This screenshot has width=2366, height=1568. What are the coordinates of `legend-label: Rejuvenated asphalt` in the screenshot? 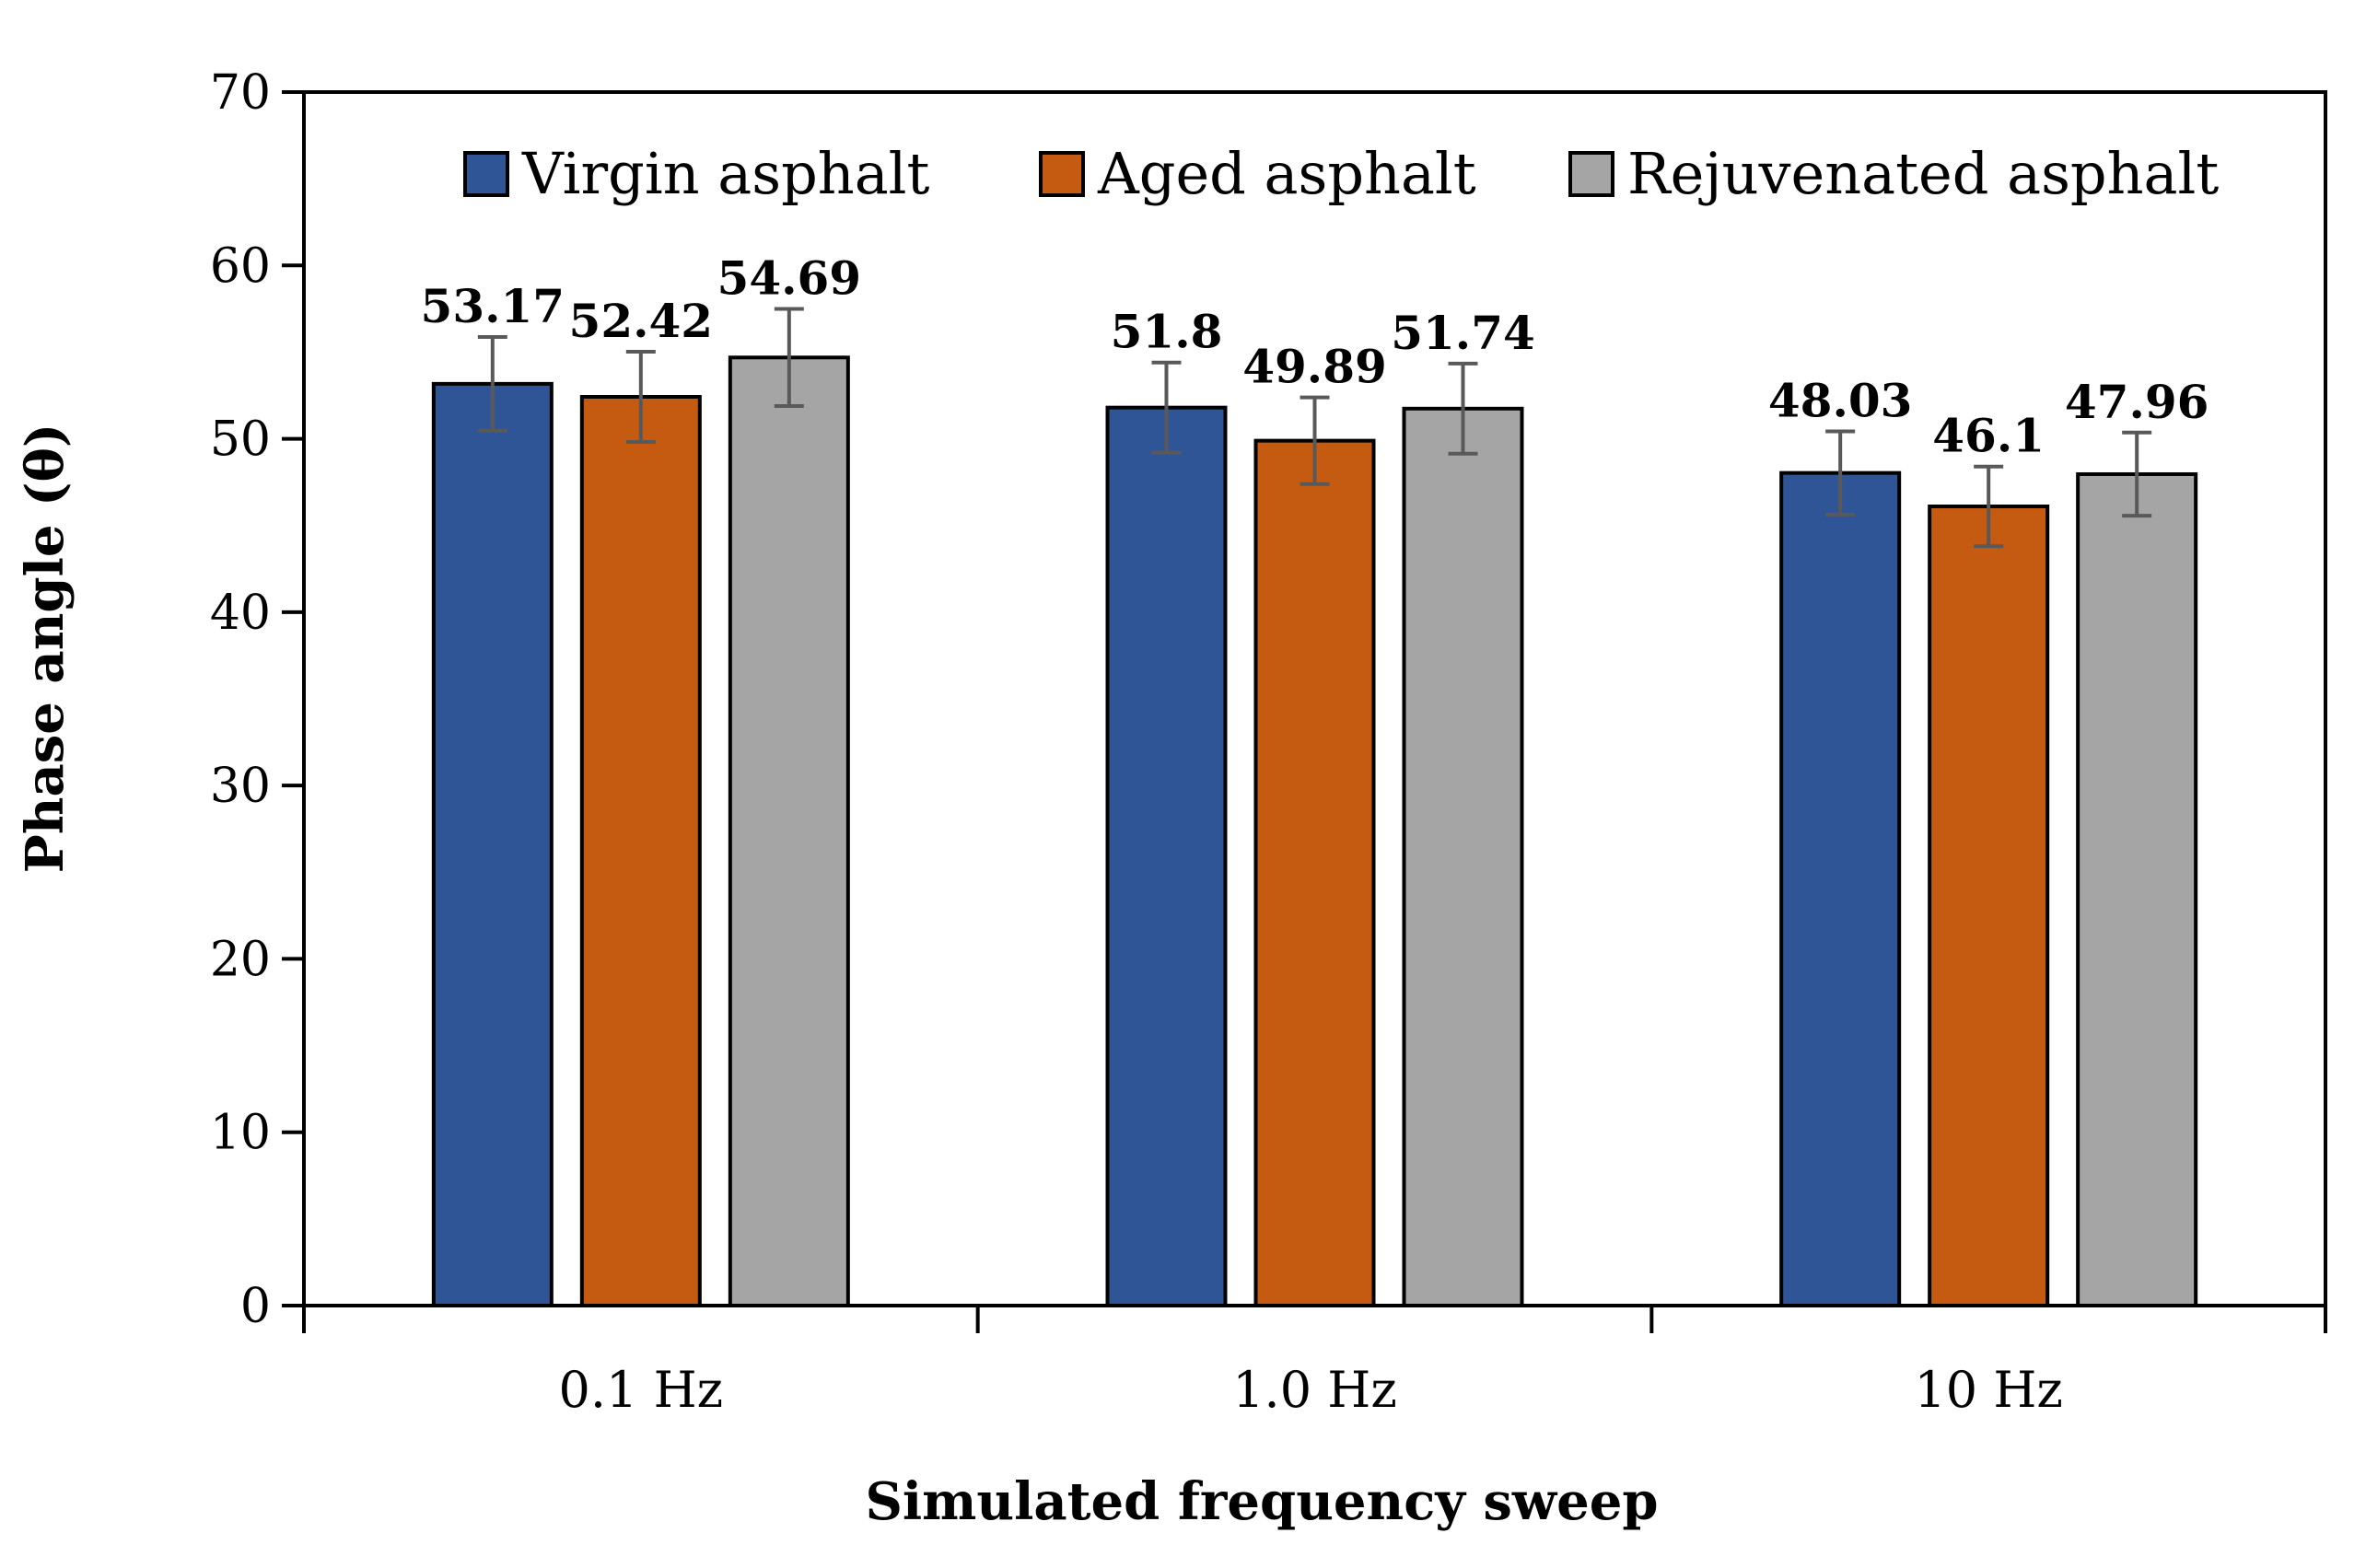 It's located at (1923, 173).